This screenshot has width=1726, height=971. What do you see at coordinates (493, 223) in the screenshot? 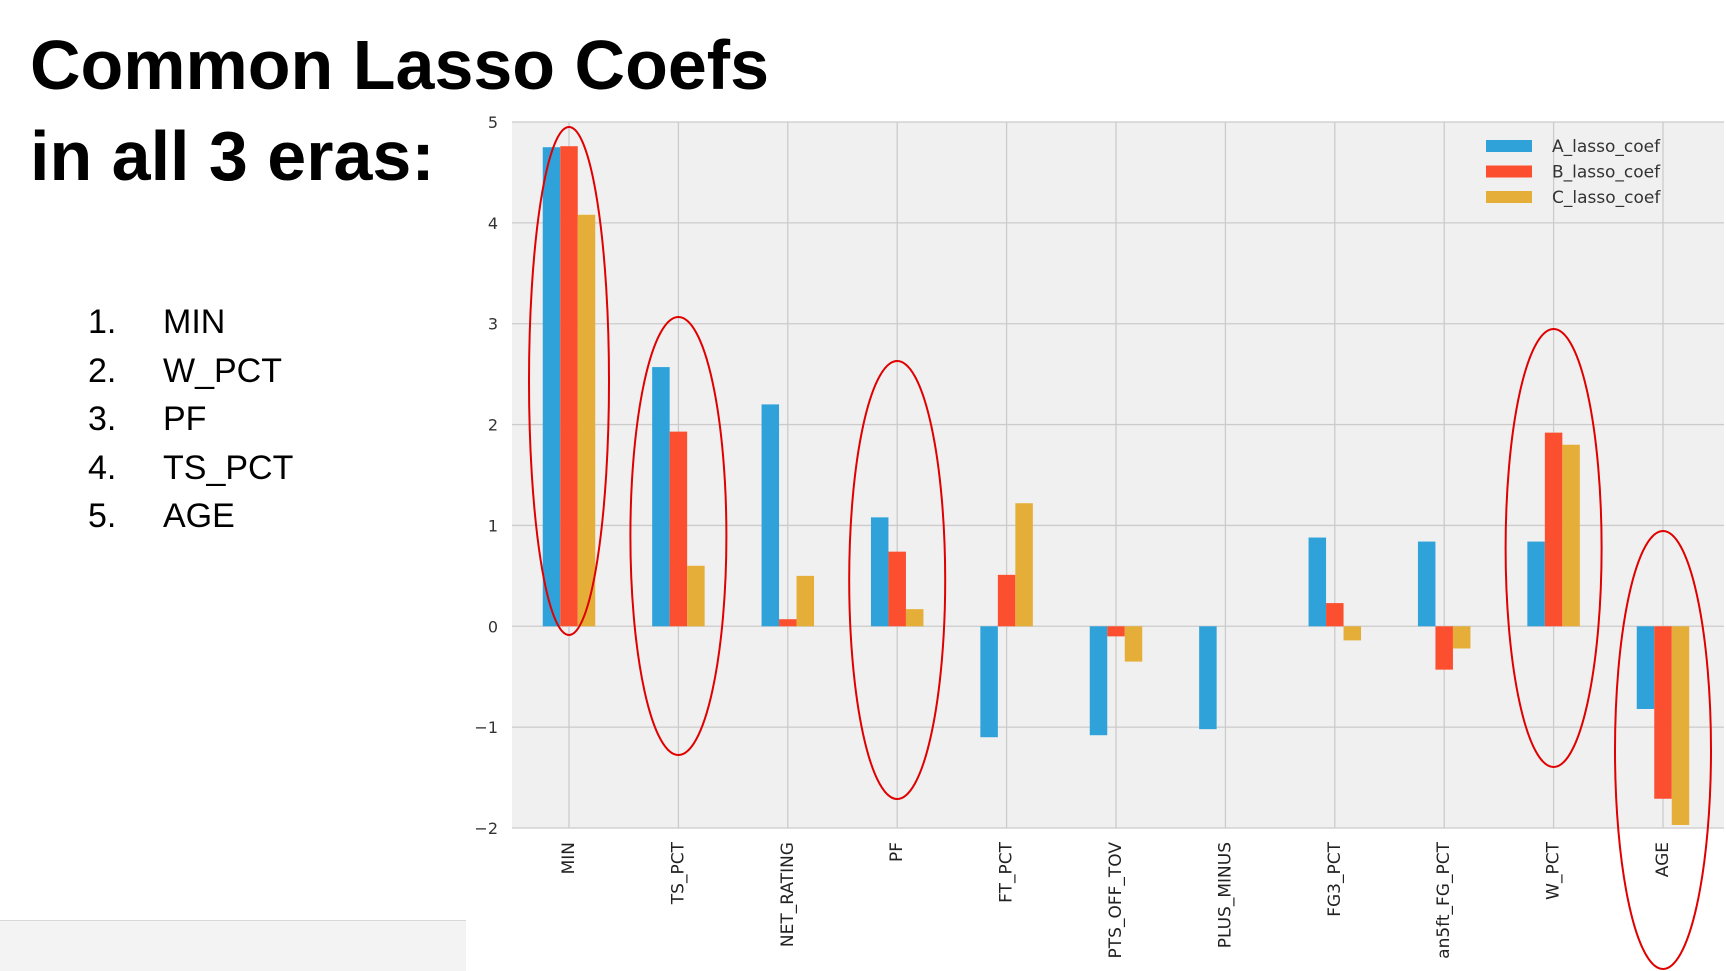
I see `y-tick-label: 4` at bounding box center [493, 223].